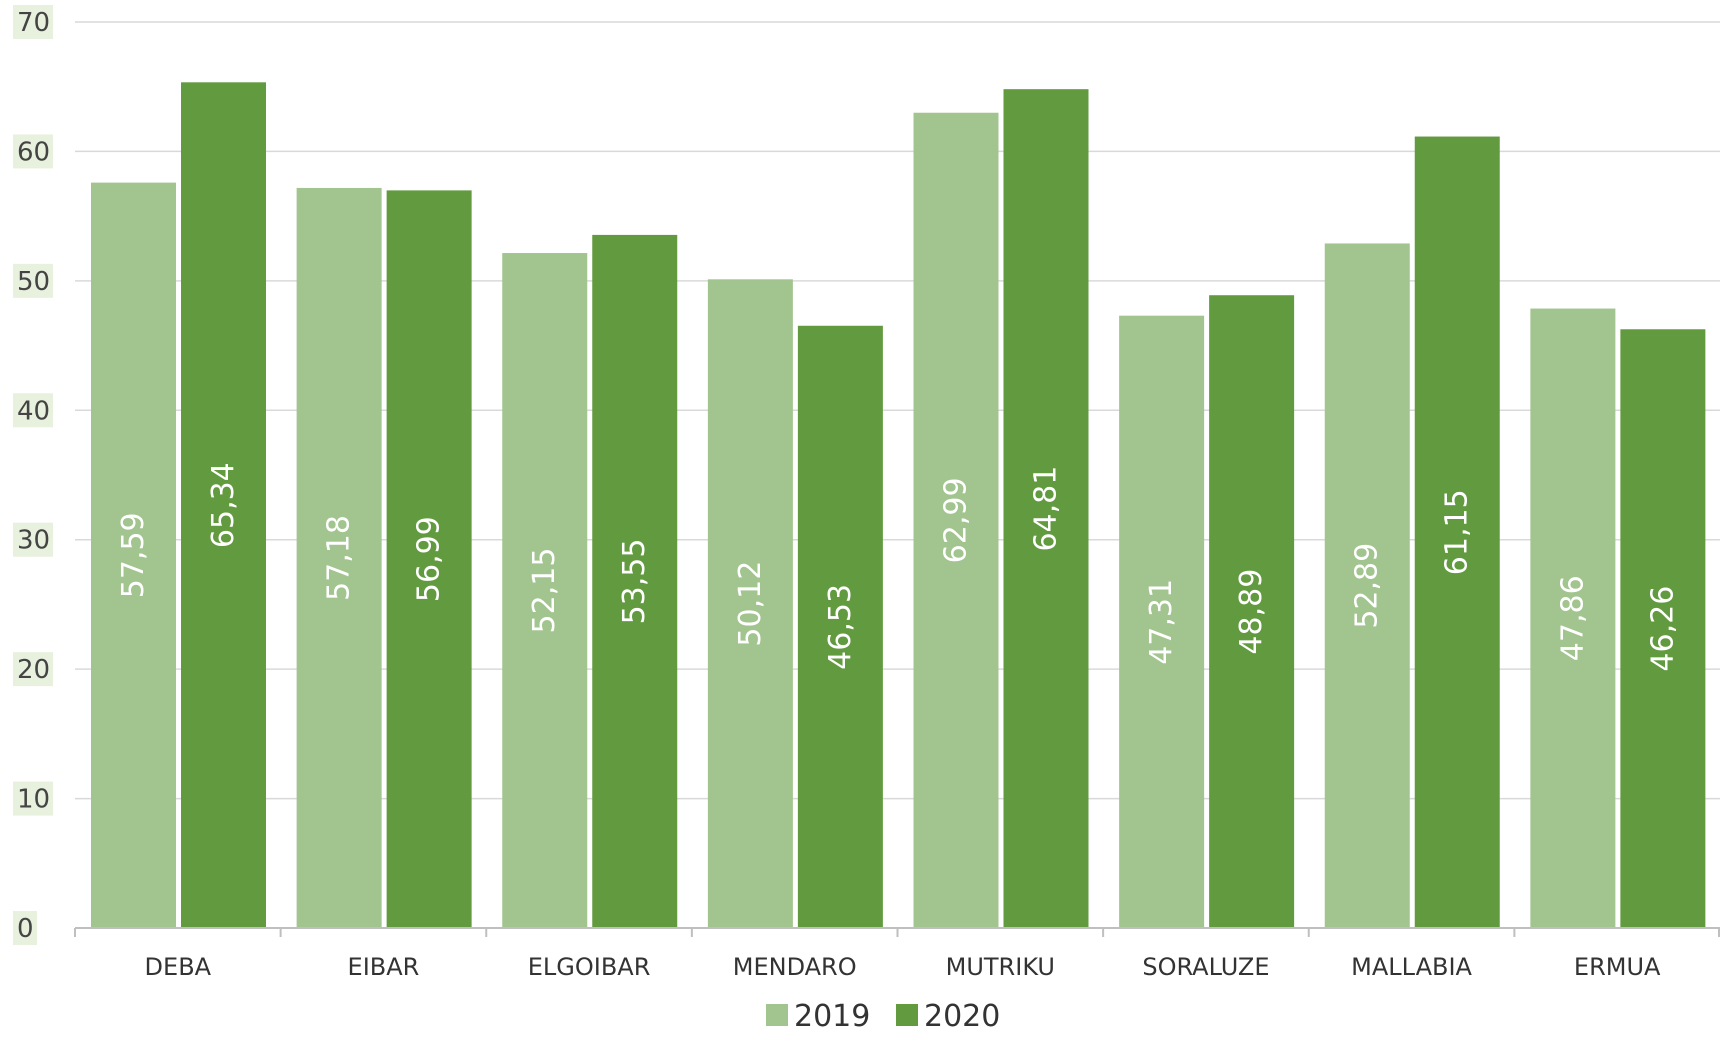 This screenshot has height=1041, width=1720. Describe the element at coordinates (883, 1016) in the screenshot. I see `legend: 2019 2020` at that location.